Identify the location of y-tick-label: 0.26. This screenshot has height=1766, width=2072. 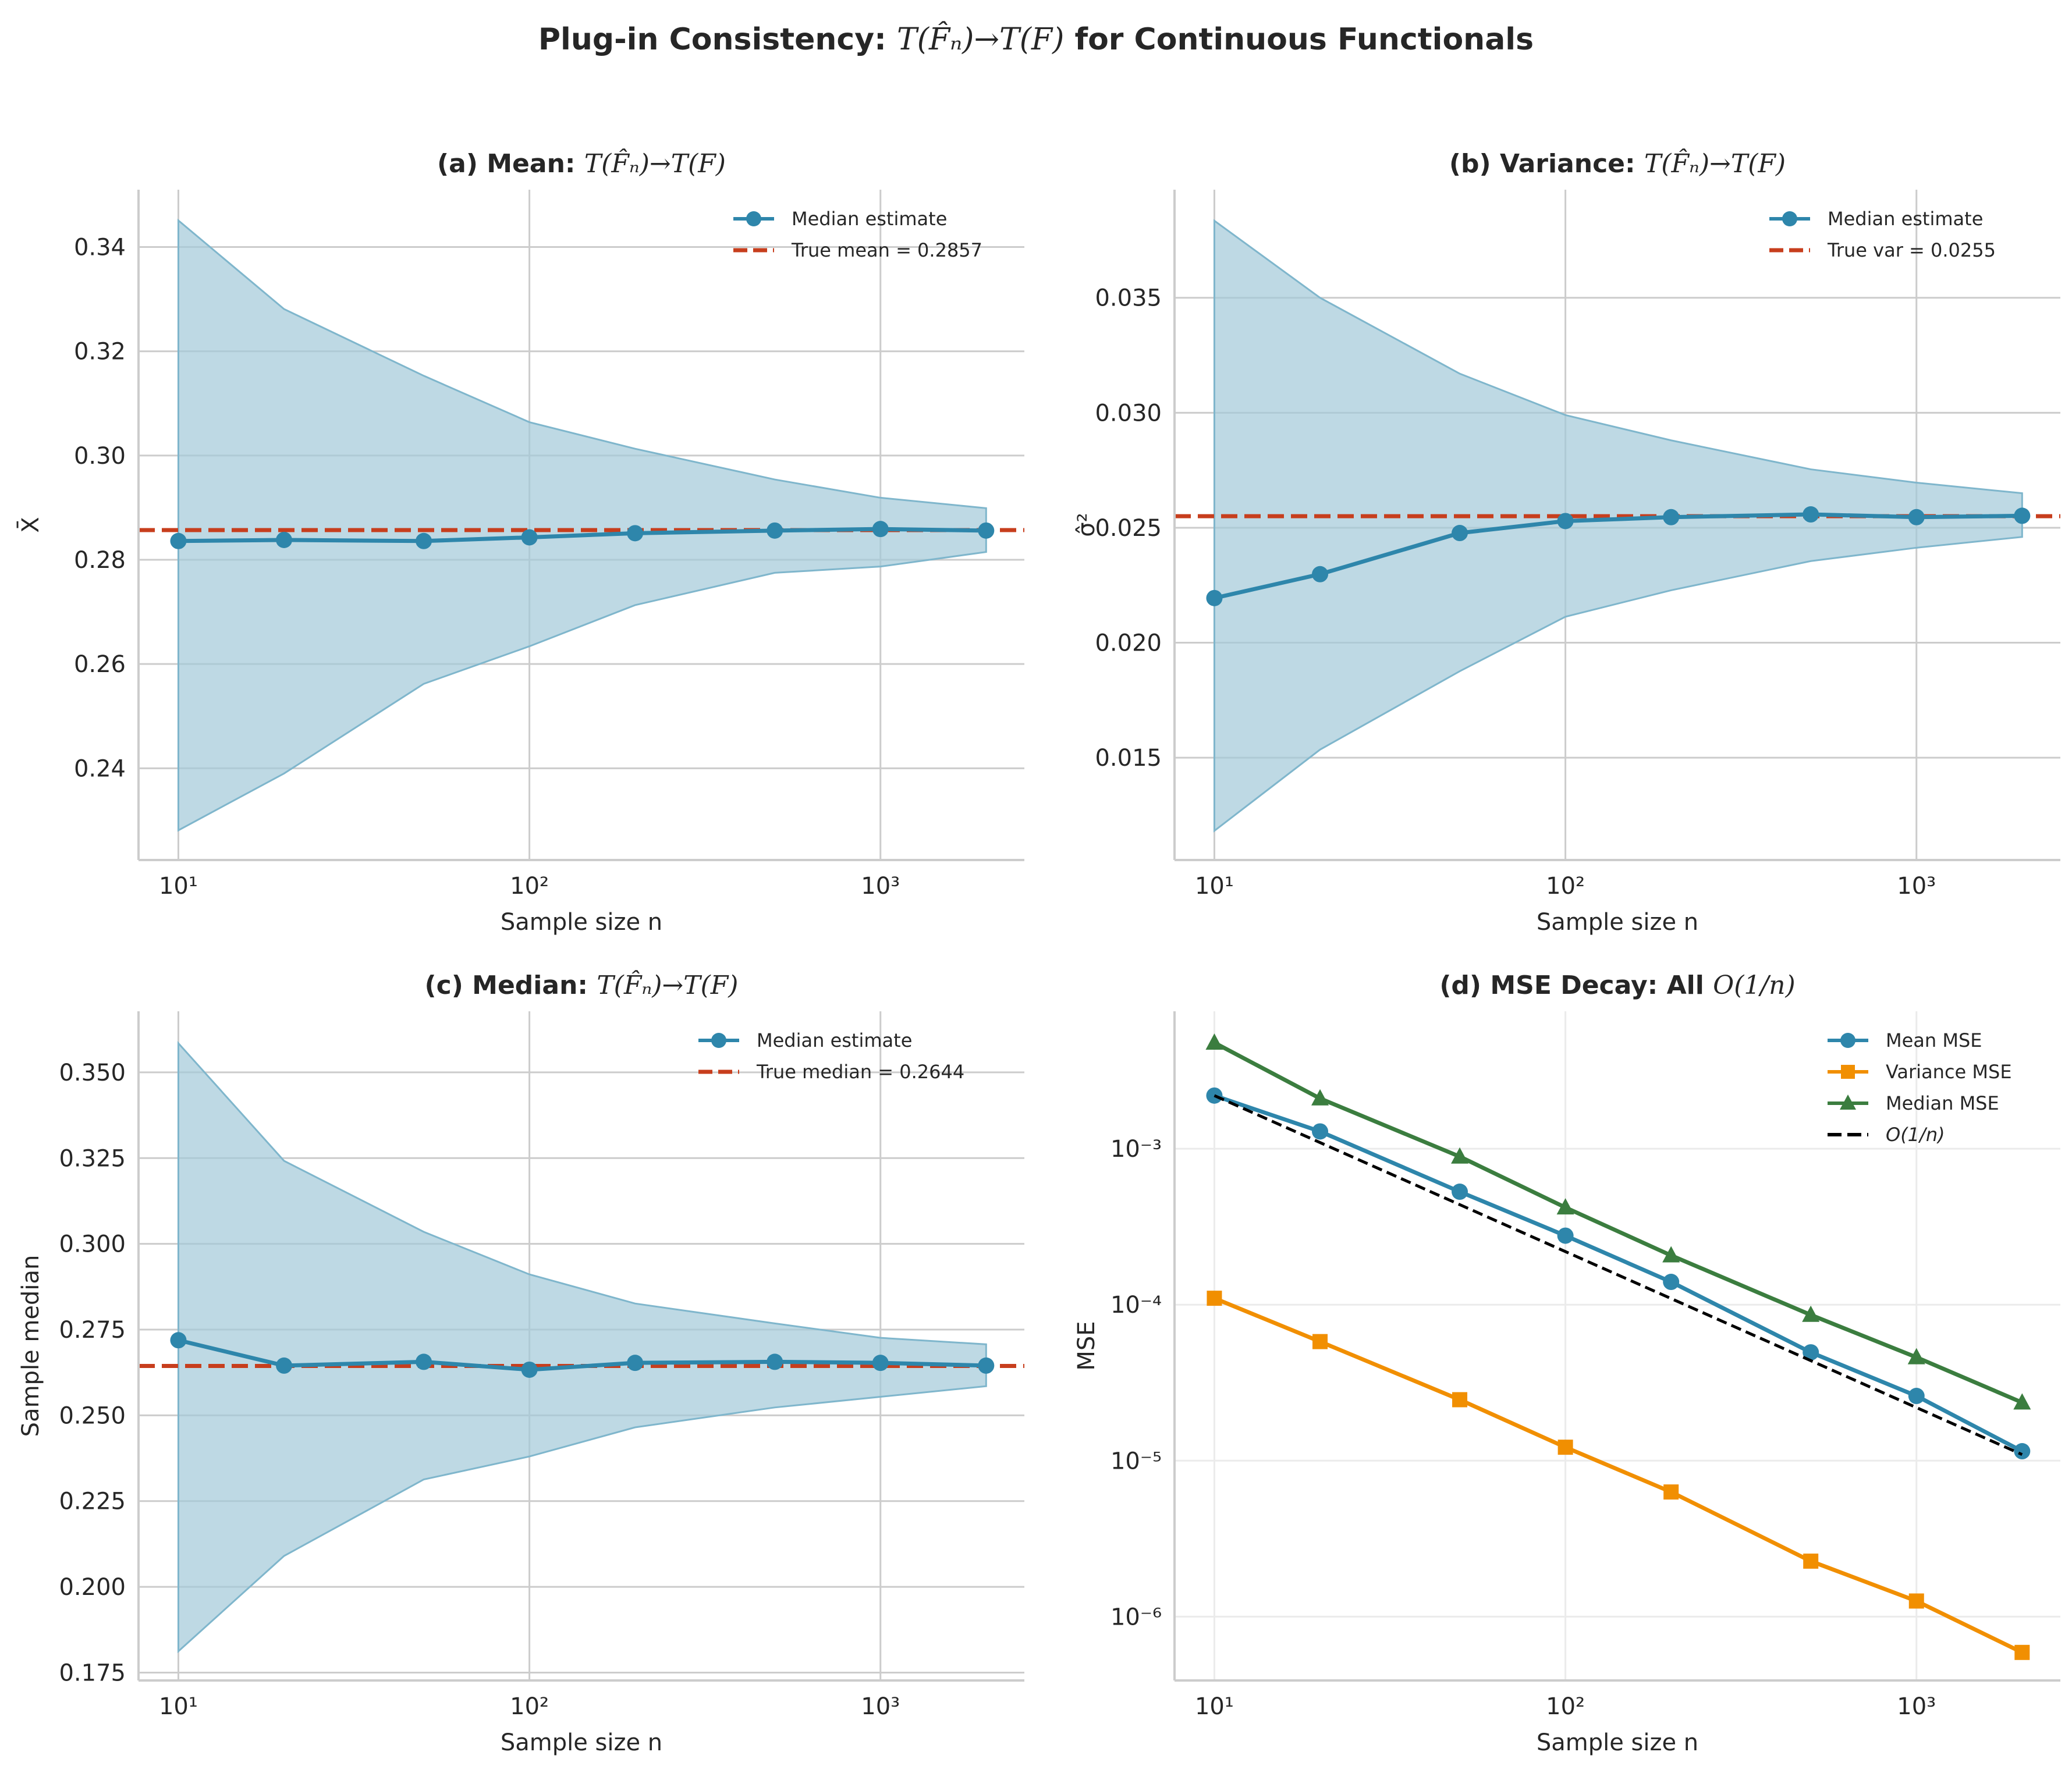
(100, 664).